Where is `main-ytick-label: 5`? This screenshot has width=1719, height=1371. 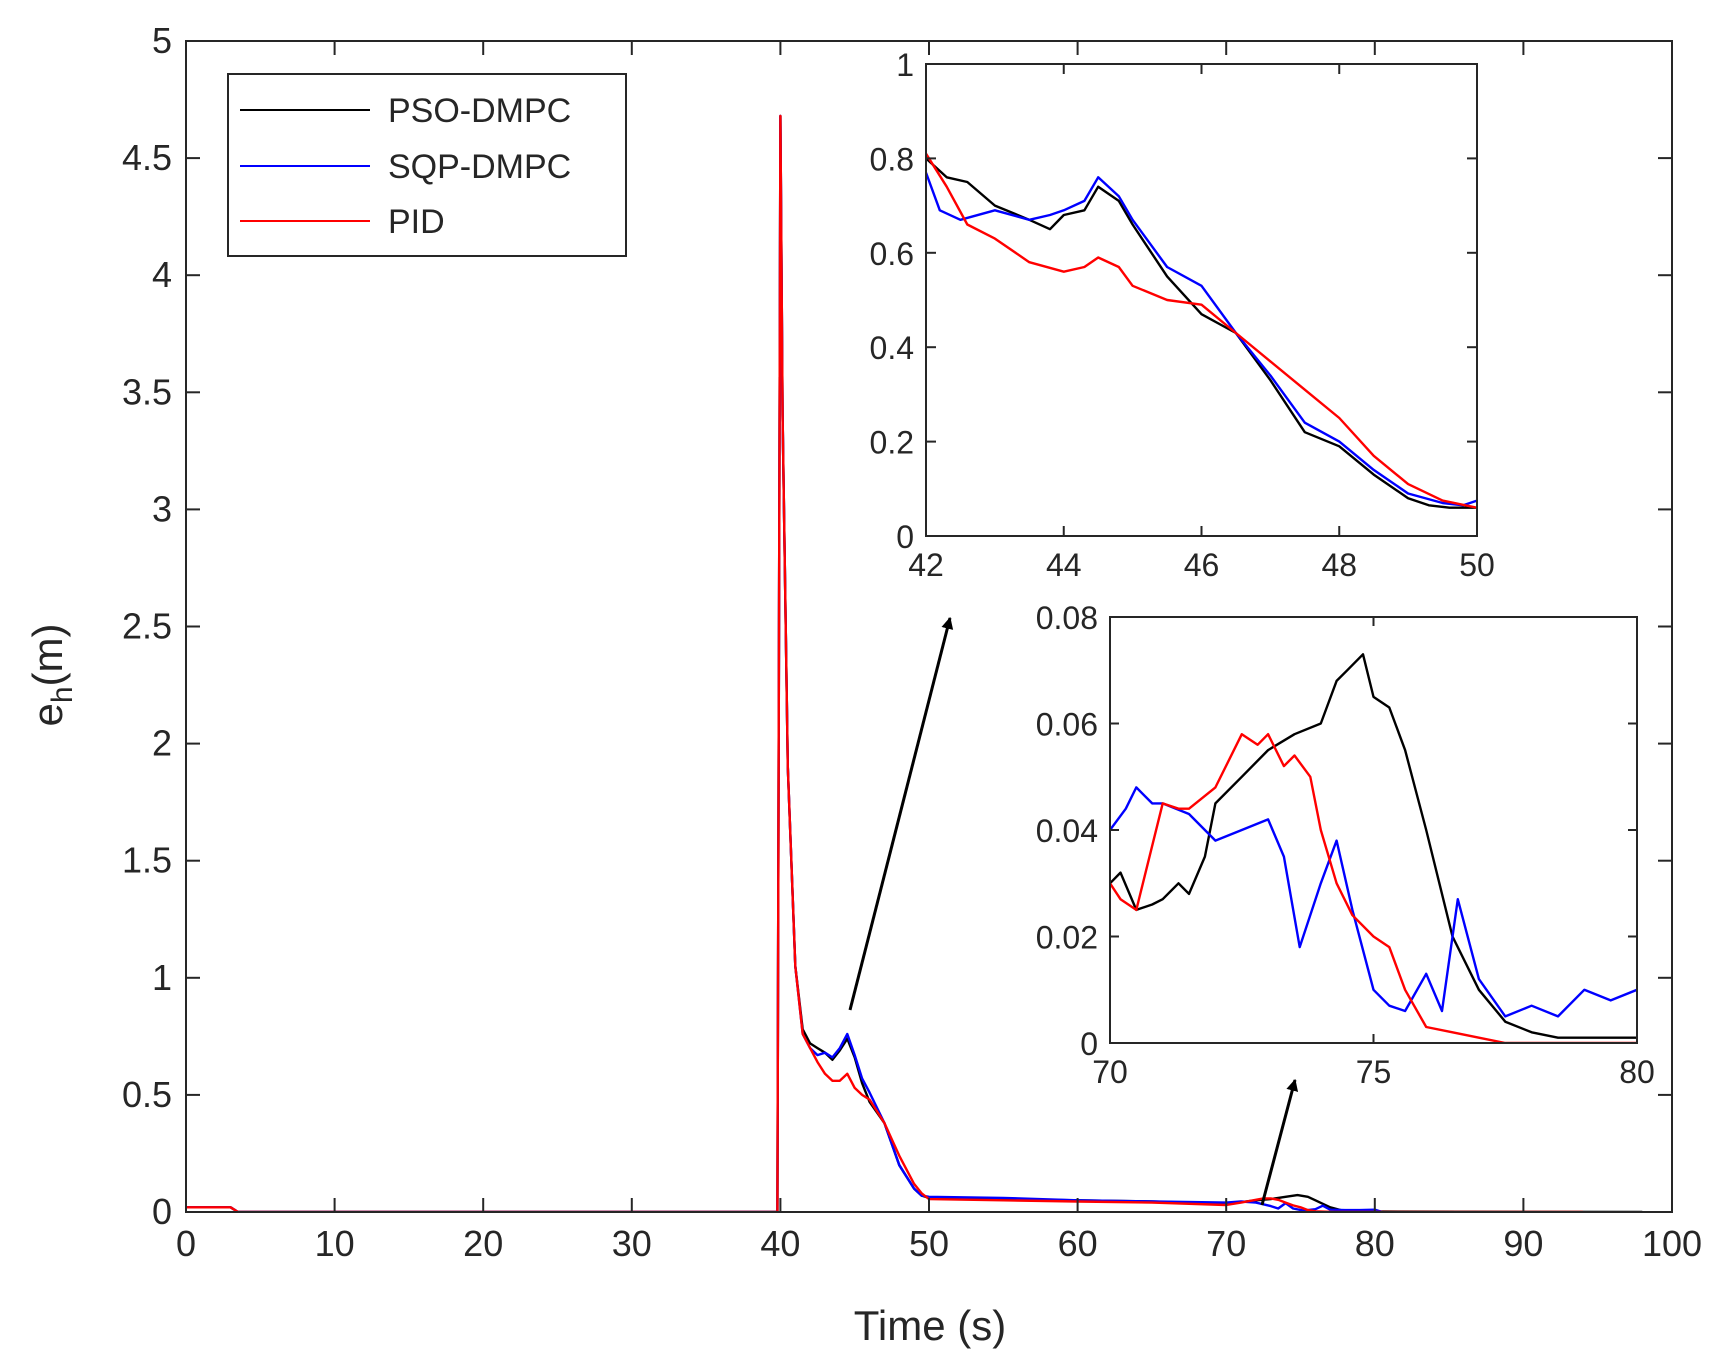
main-ytick-label: 5 is located at coordinates (162, 40).